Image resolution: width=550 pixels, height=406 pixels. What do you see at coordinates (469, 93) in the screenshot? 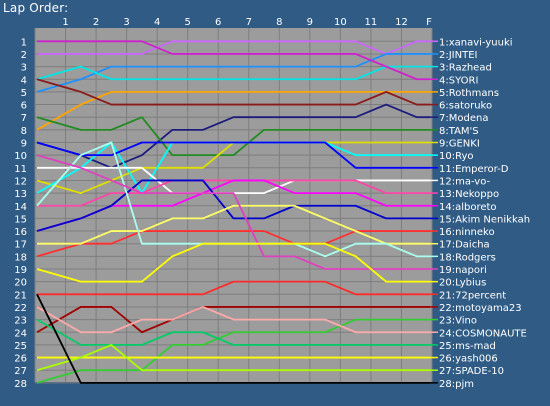
I see `legend-entry: 5:Rothmans` at bounding box center [469, 93].